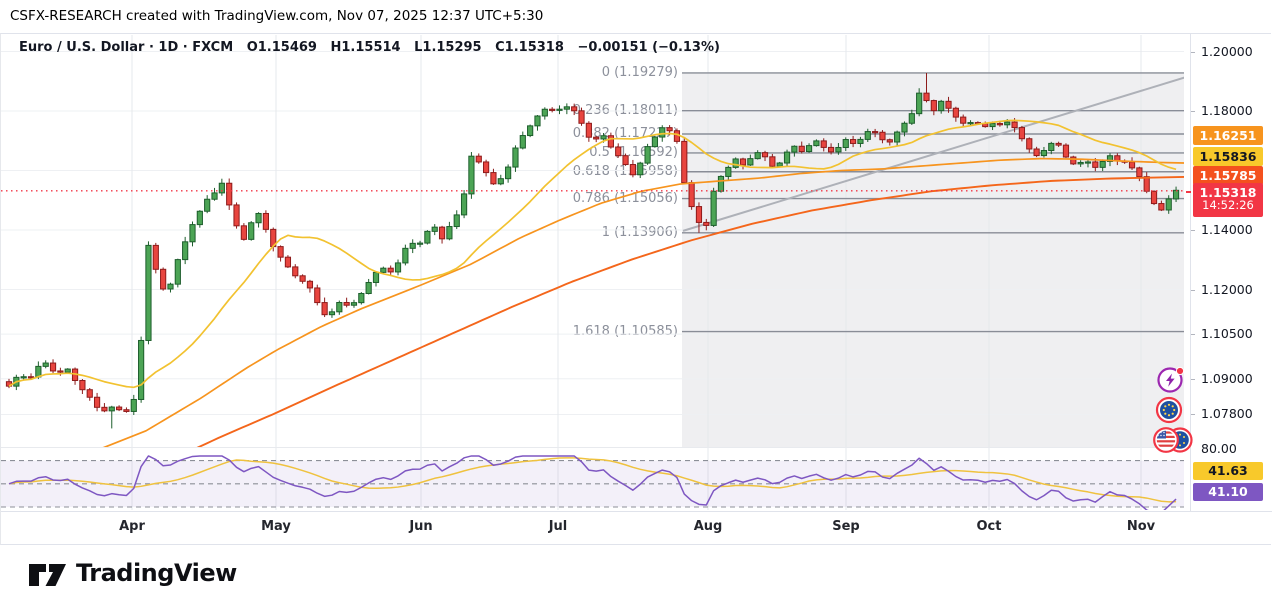 The image size is (1273, 603). What do you see at coordinates (1228, 175) in the screenshot?
I see `indicator-price-badge: 1.15785` at bounding box center [1228, 175].